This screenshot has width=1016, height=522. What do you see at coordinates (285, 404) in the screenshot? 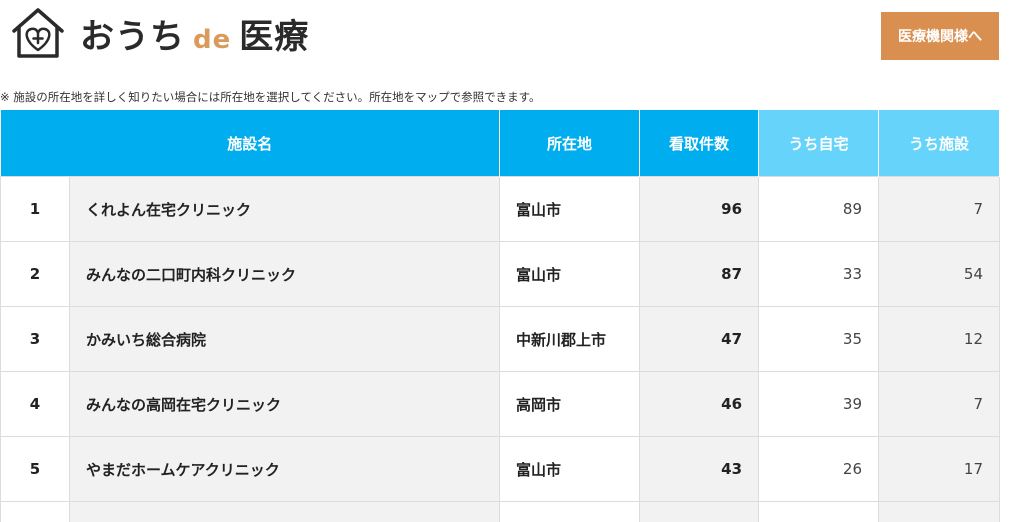
I see `facility-name-cell: みんなの高岡在宅クリニック` at bounding box center [285, 404].